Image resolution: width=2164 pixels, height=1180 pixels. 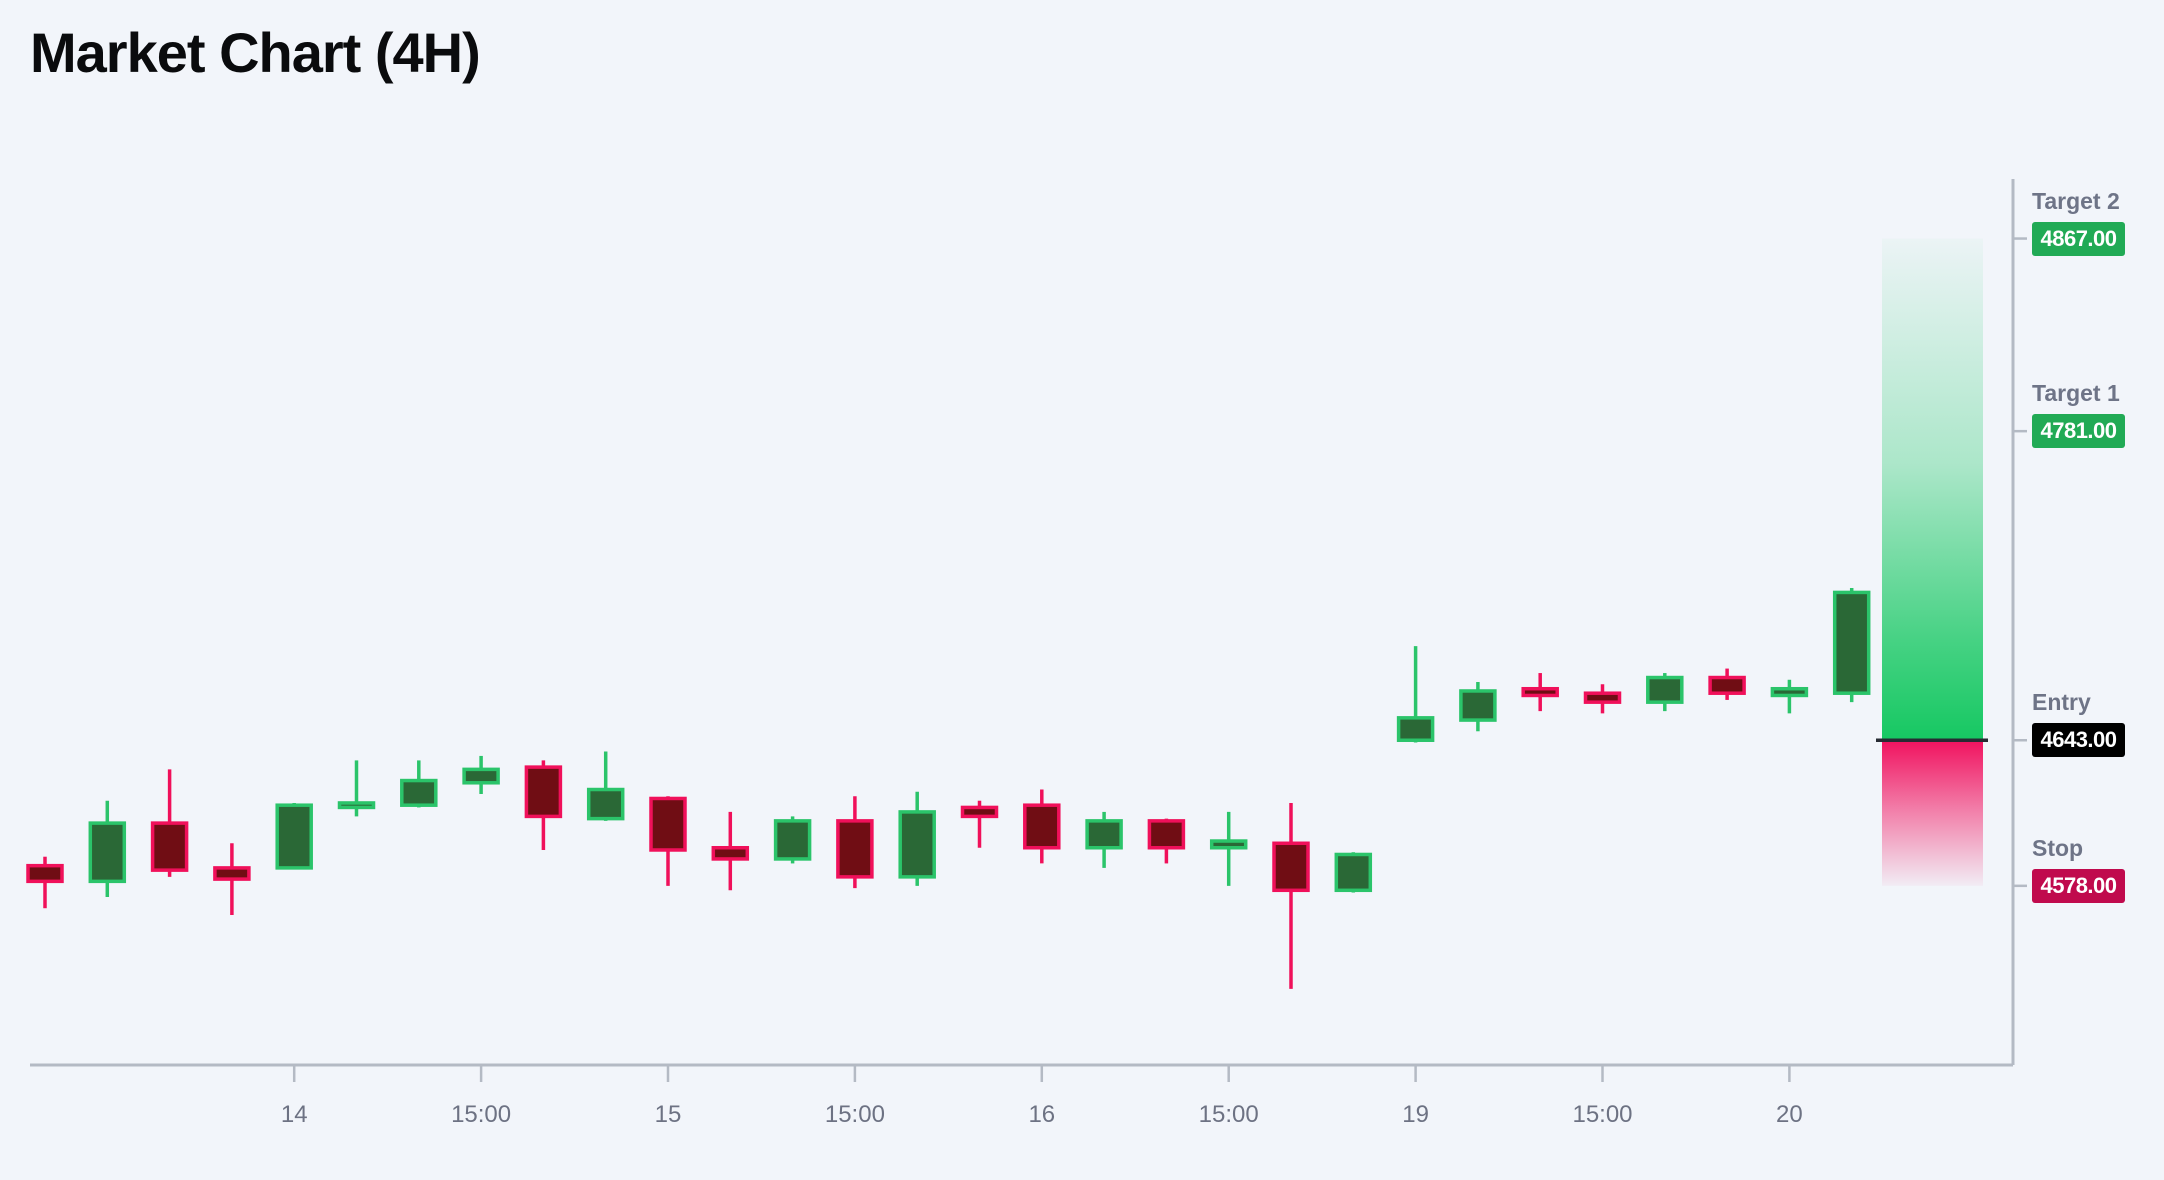 What do you see at coordinates (2078, 885) in the screenshot?
I see `price-badge-stop: 4578.00` at bounding box center [2078, 885].